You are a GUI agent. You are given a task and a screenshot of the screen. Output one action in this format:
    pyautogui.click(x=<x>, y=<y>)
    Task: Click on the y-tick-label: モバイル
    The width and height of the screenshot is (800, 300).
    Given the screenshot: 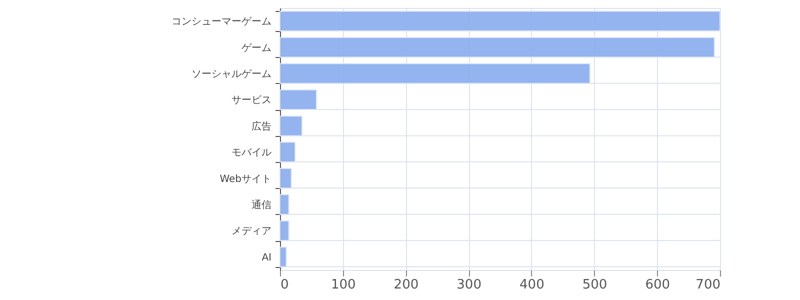 What is the action you would take?
    pyautogui.click(x=252, y=153)
    